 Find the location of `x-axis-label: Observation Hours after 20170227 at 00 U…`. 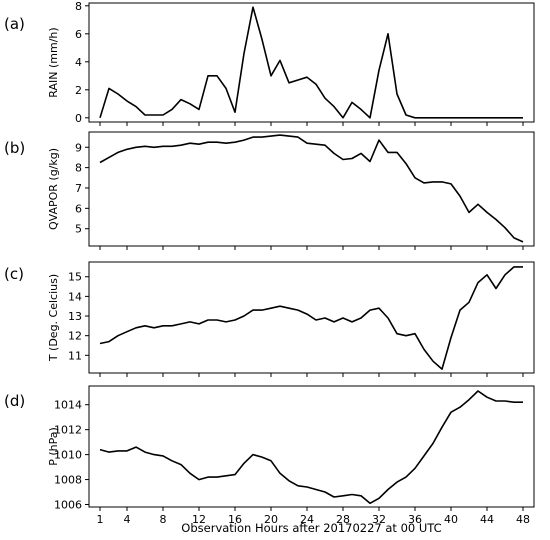

x-axis-label: Observation Hours after 20170227 at 00 U… is located at coordinates (311, 528).